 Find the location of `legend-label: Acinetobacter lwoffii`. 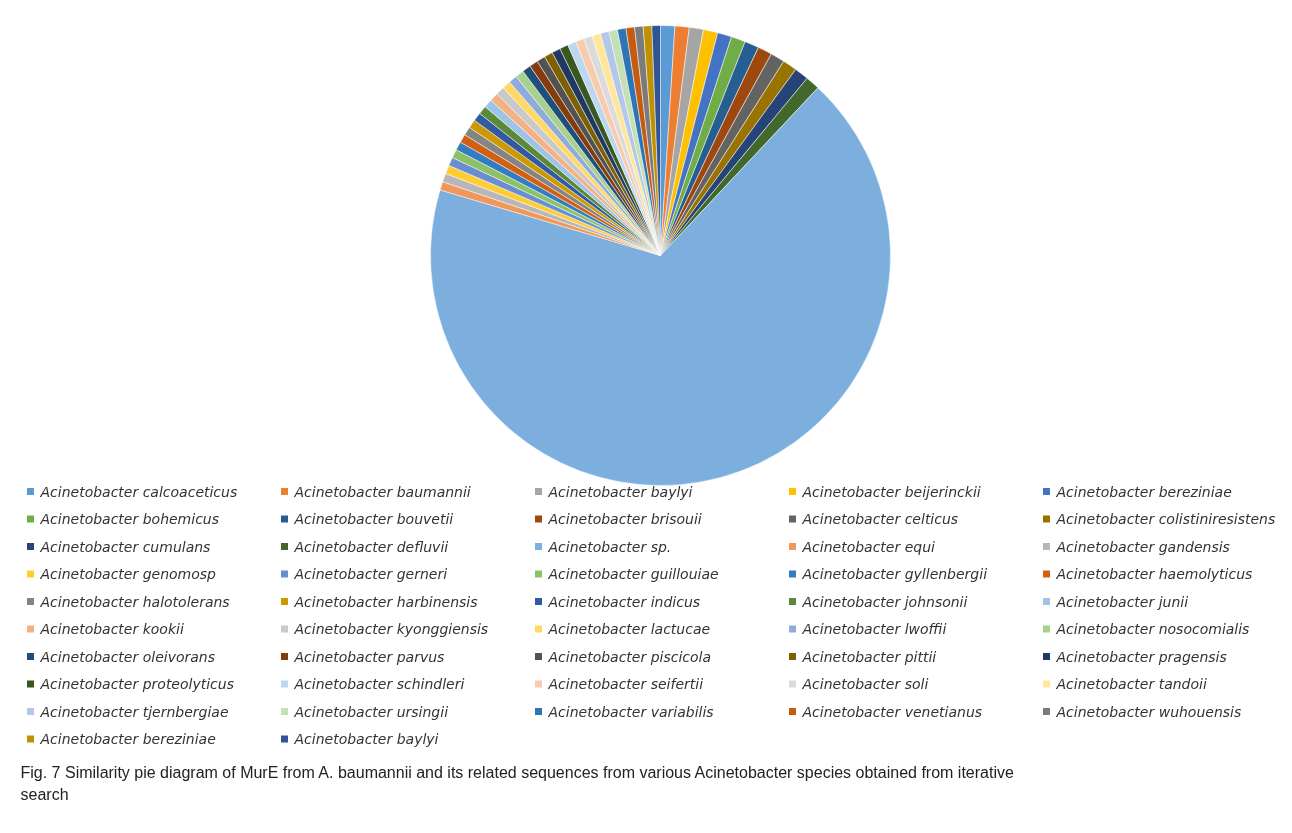

legend-label: Acinetobacter lwoffii is located at coordinates (874, 629).